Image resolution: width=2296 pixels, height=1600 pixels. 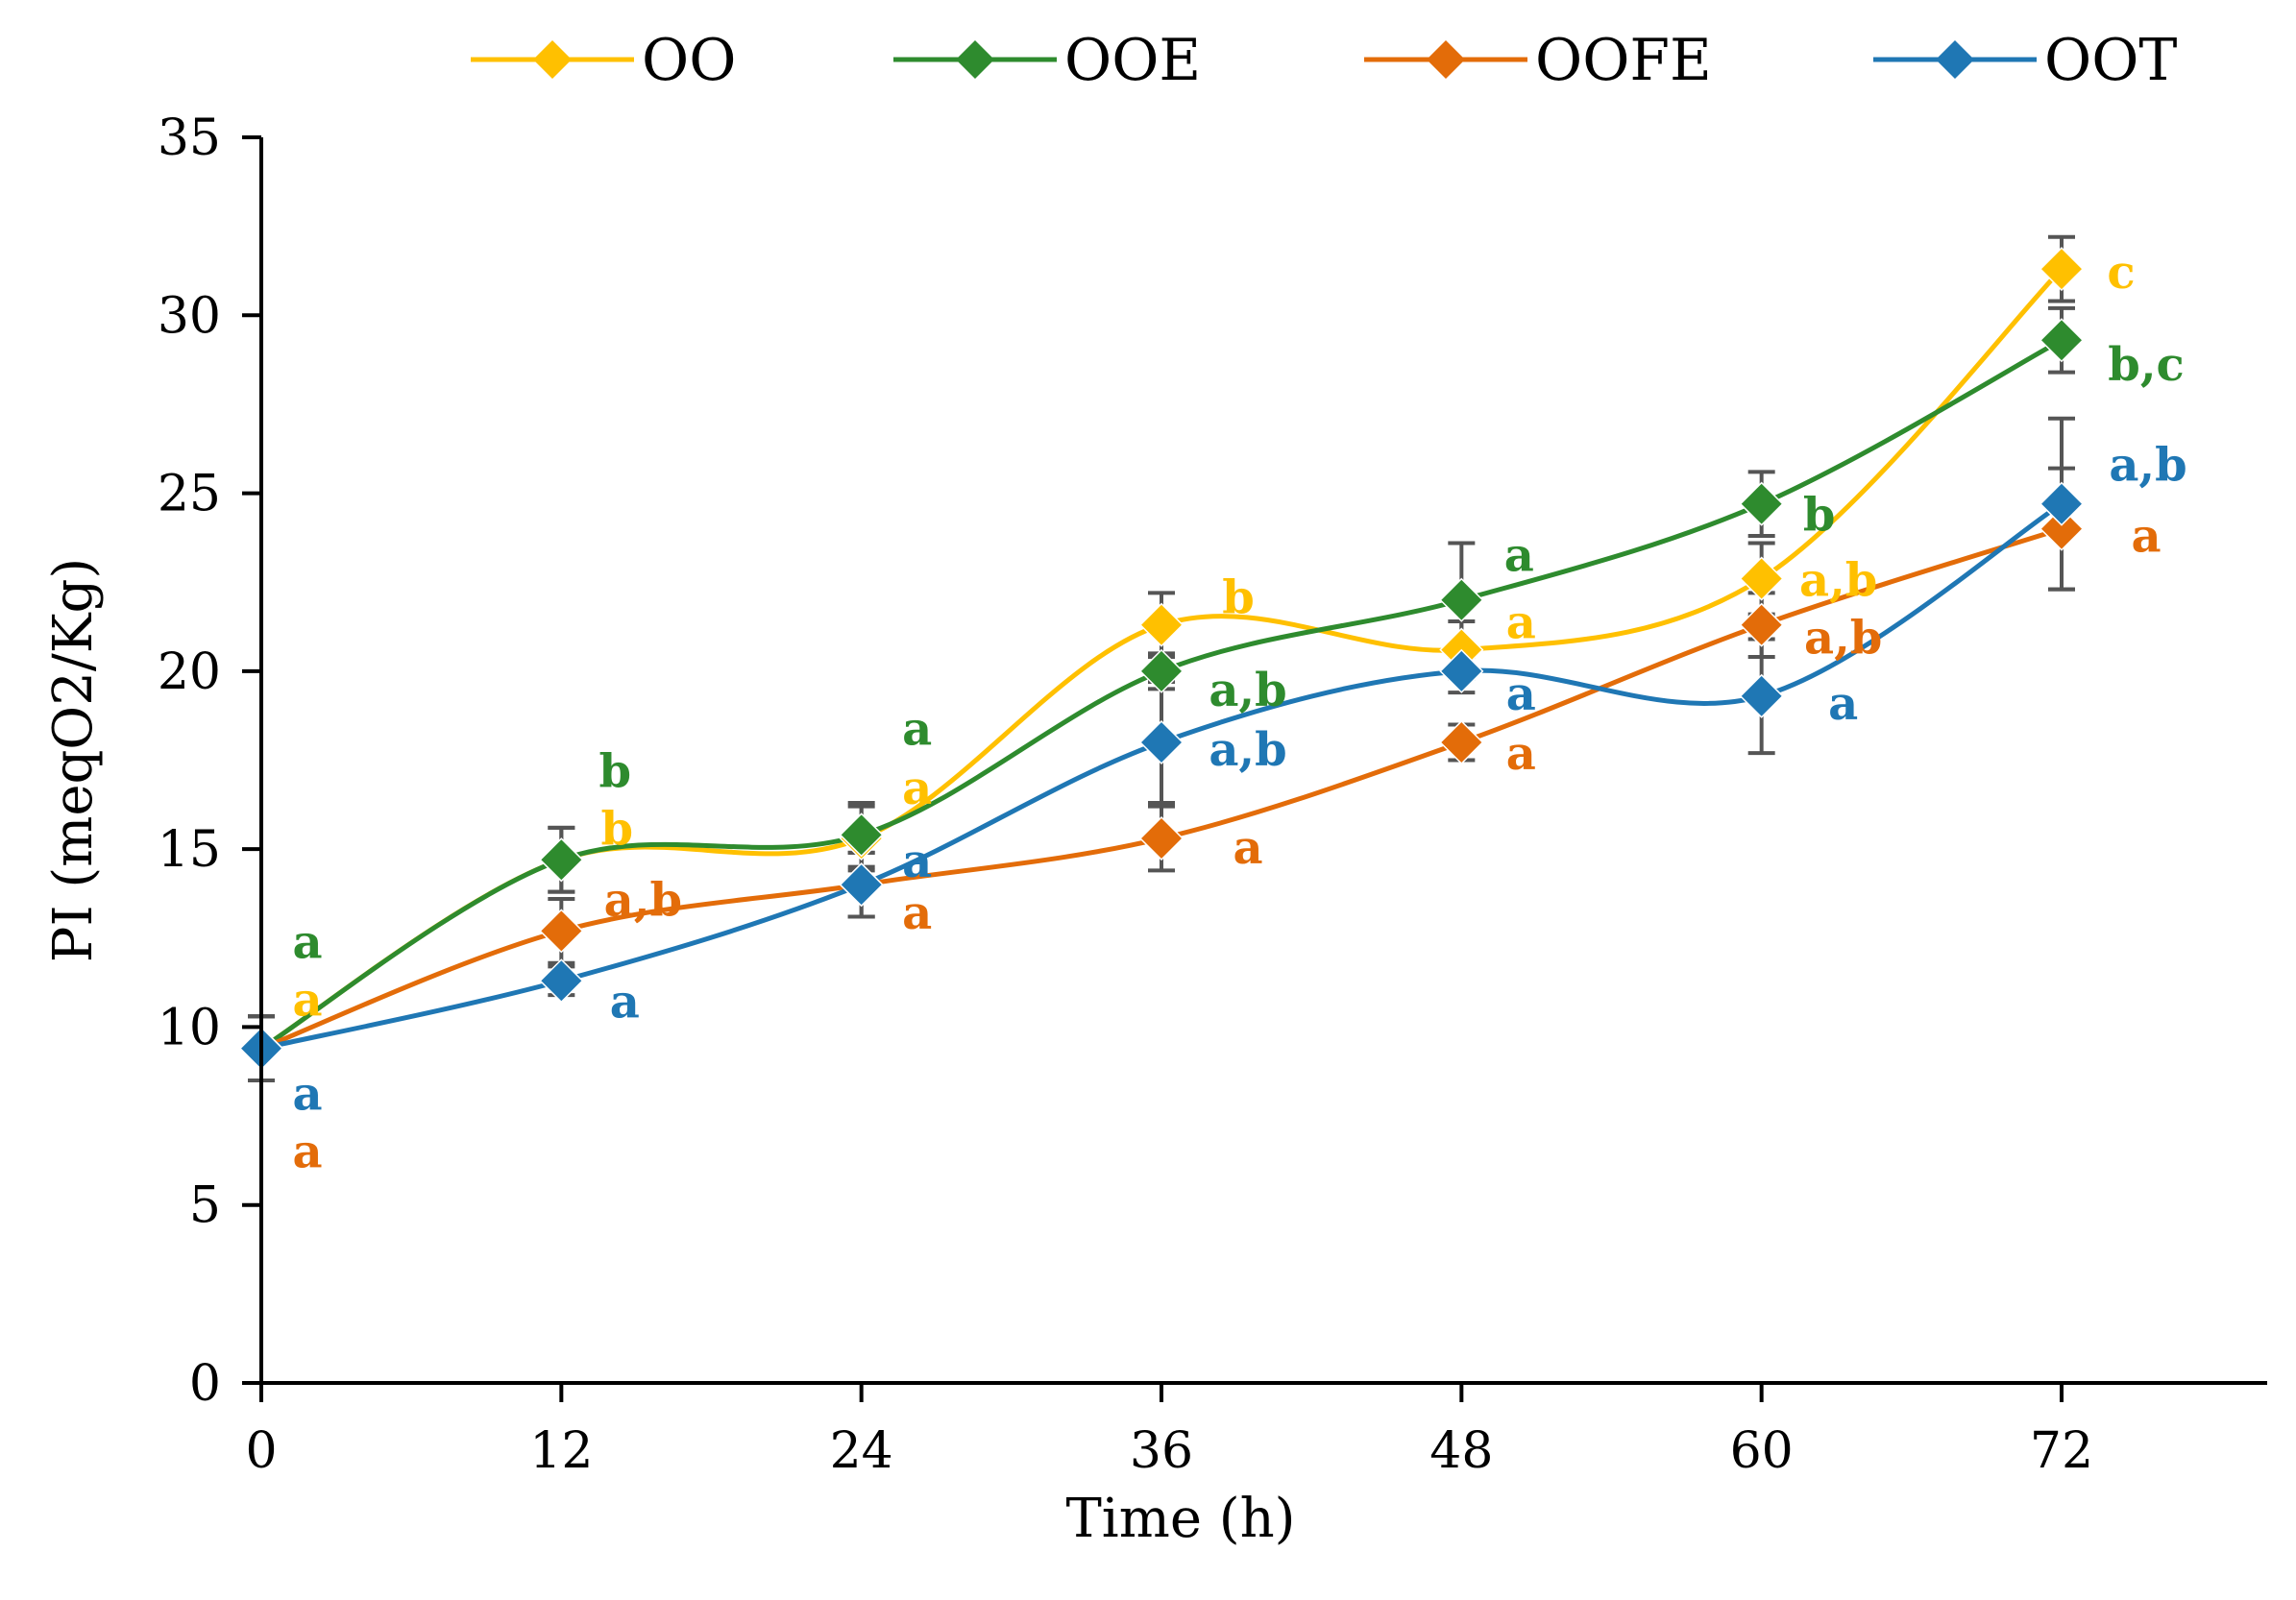 I want to click on legend-label-oo: OO, so click(x=689, y=60).